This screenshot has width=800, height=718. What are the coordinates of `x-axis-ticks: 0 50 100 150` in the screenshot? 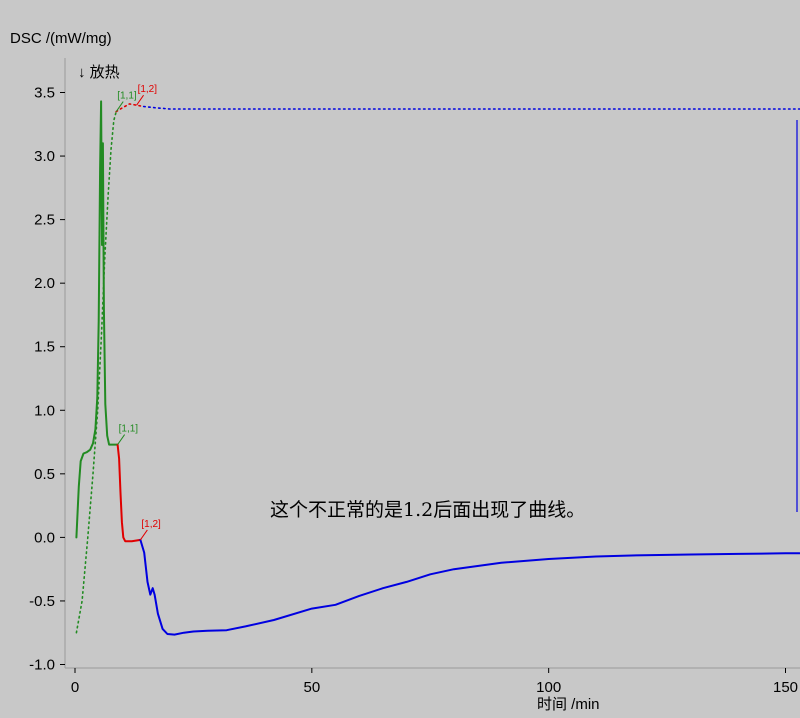 It's located at (434, 682).